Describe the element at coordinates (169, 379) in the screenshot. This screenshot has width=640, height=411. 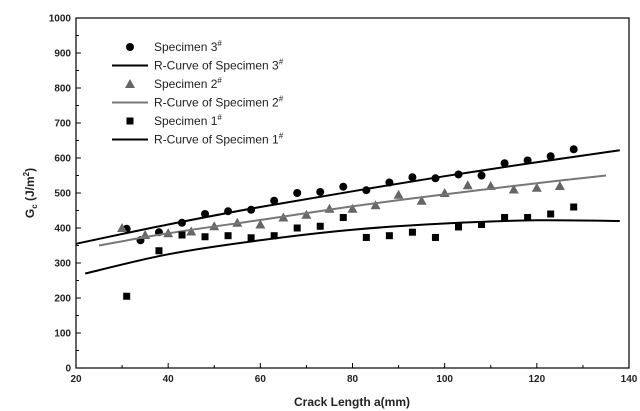
I see `x-tick-label: 40` at that location.